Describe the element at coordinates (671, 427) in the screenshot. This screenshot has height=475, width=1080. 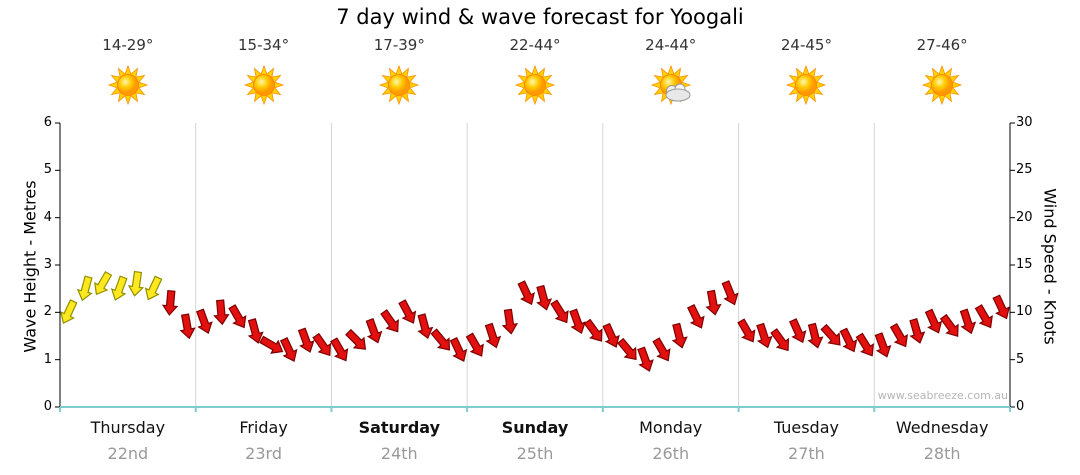
I see `day-name-label: Monday` at that location.